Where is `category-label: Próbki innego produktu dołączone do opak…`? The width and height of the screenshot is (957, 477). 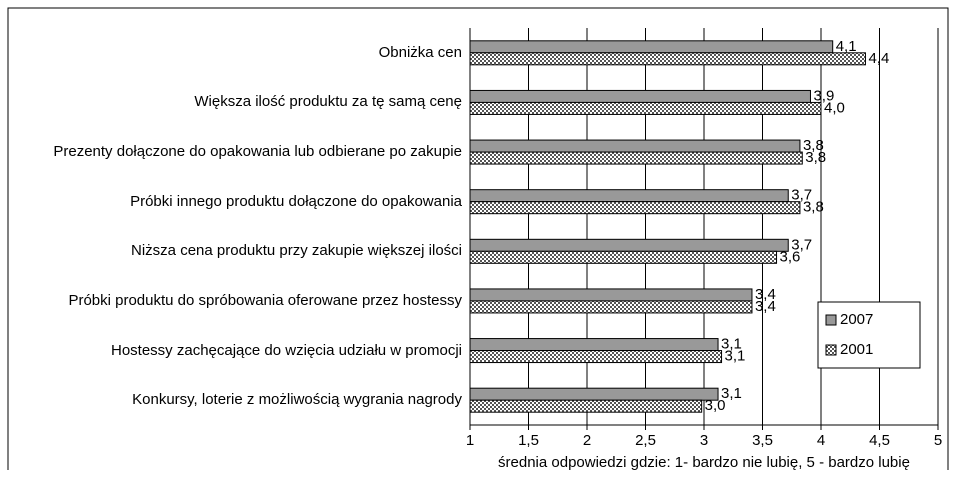 category-label: Próbki innego produktu dołączone do opak… is located at coordinates (296, 201).